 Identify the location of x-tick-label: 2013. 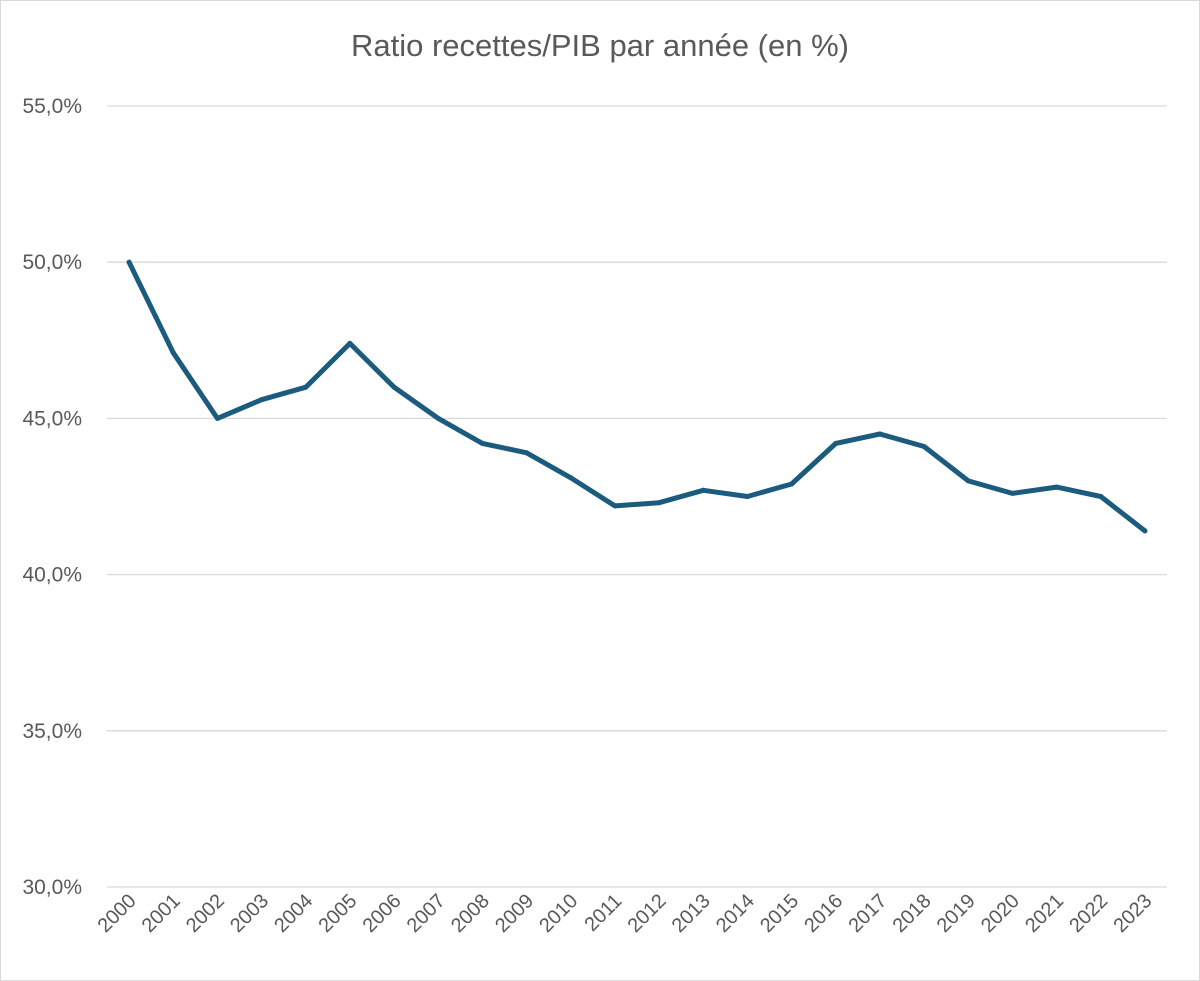
(691, 913).